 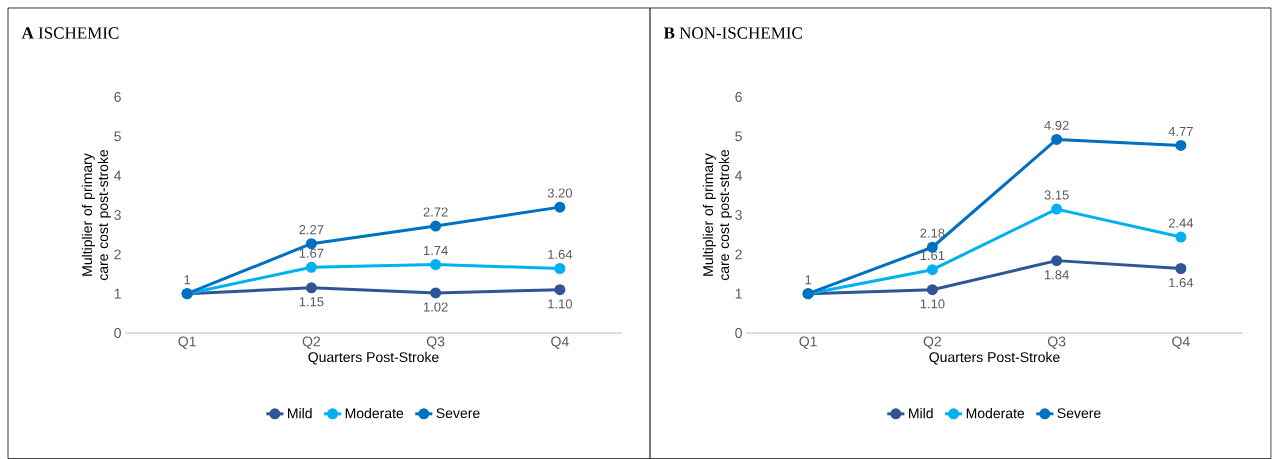 I want to click on data-label: 3.20, so click(x=560, y=193).